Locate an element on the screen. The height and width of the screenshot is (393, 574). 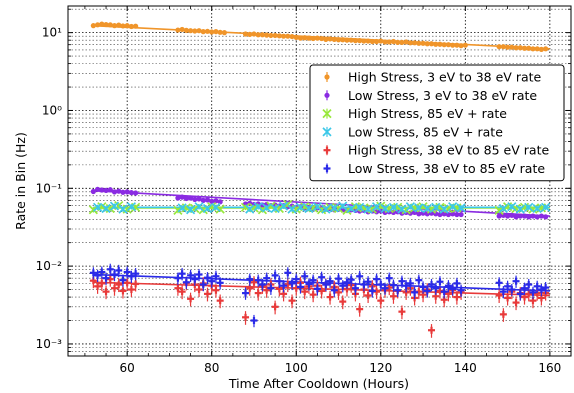
legend-item: Low Stress, 3 eV to 38 eV rate is located at coordinates (430, 95).